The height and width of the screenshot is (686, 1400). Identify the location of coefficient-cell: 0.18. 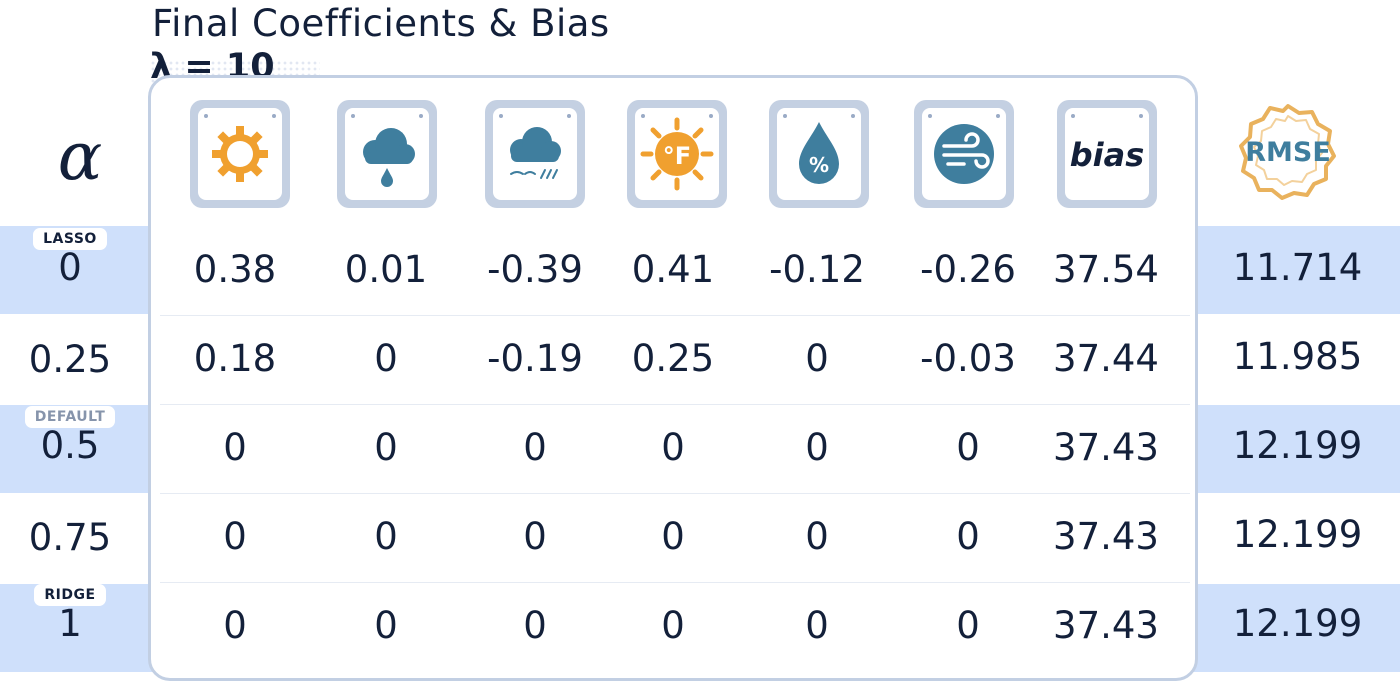
(235, 358).